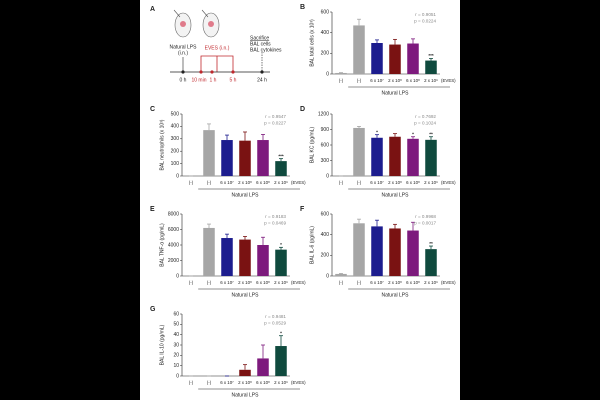 This screenshot has width=600, height=400. I want to click on stat-label: p = 0.0224, so click(425, 21).